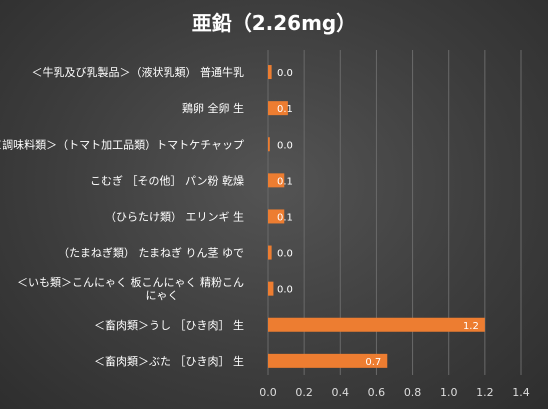 The height and width of the screenshot is (409, 548). I want to click on category-label: ＜調味料類＞（トマト加工品類）トマトケチャップ, so click(122, 144).